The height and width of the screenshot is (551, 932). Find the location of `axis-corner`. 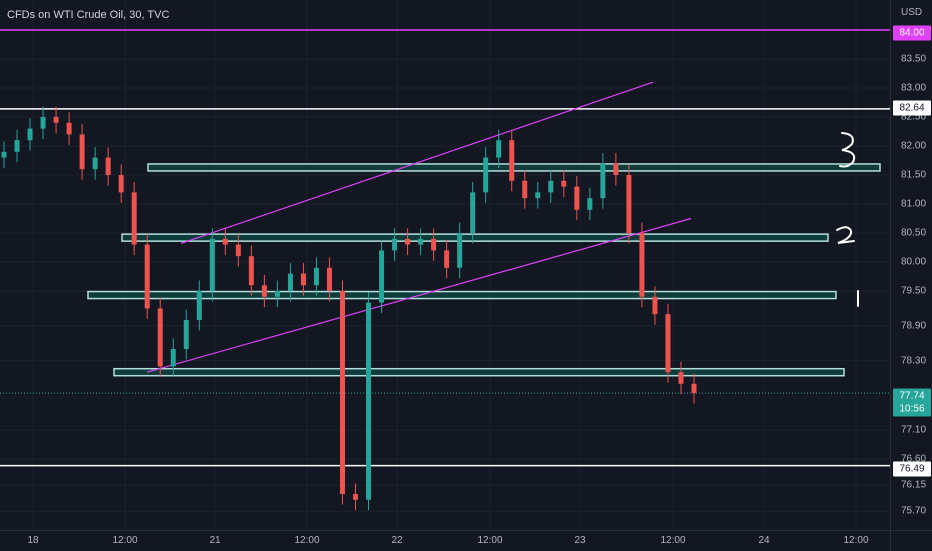

axis-corner is located at coordinates (911, 540).